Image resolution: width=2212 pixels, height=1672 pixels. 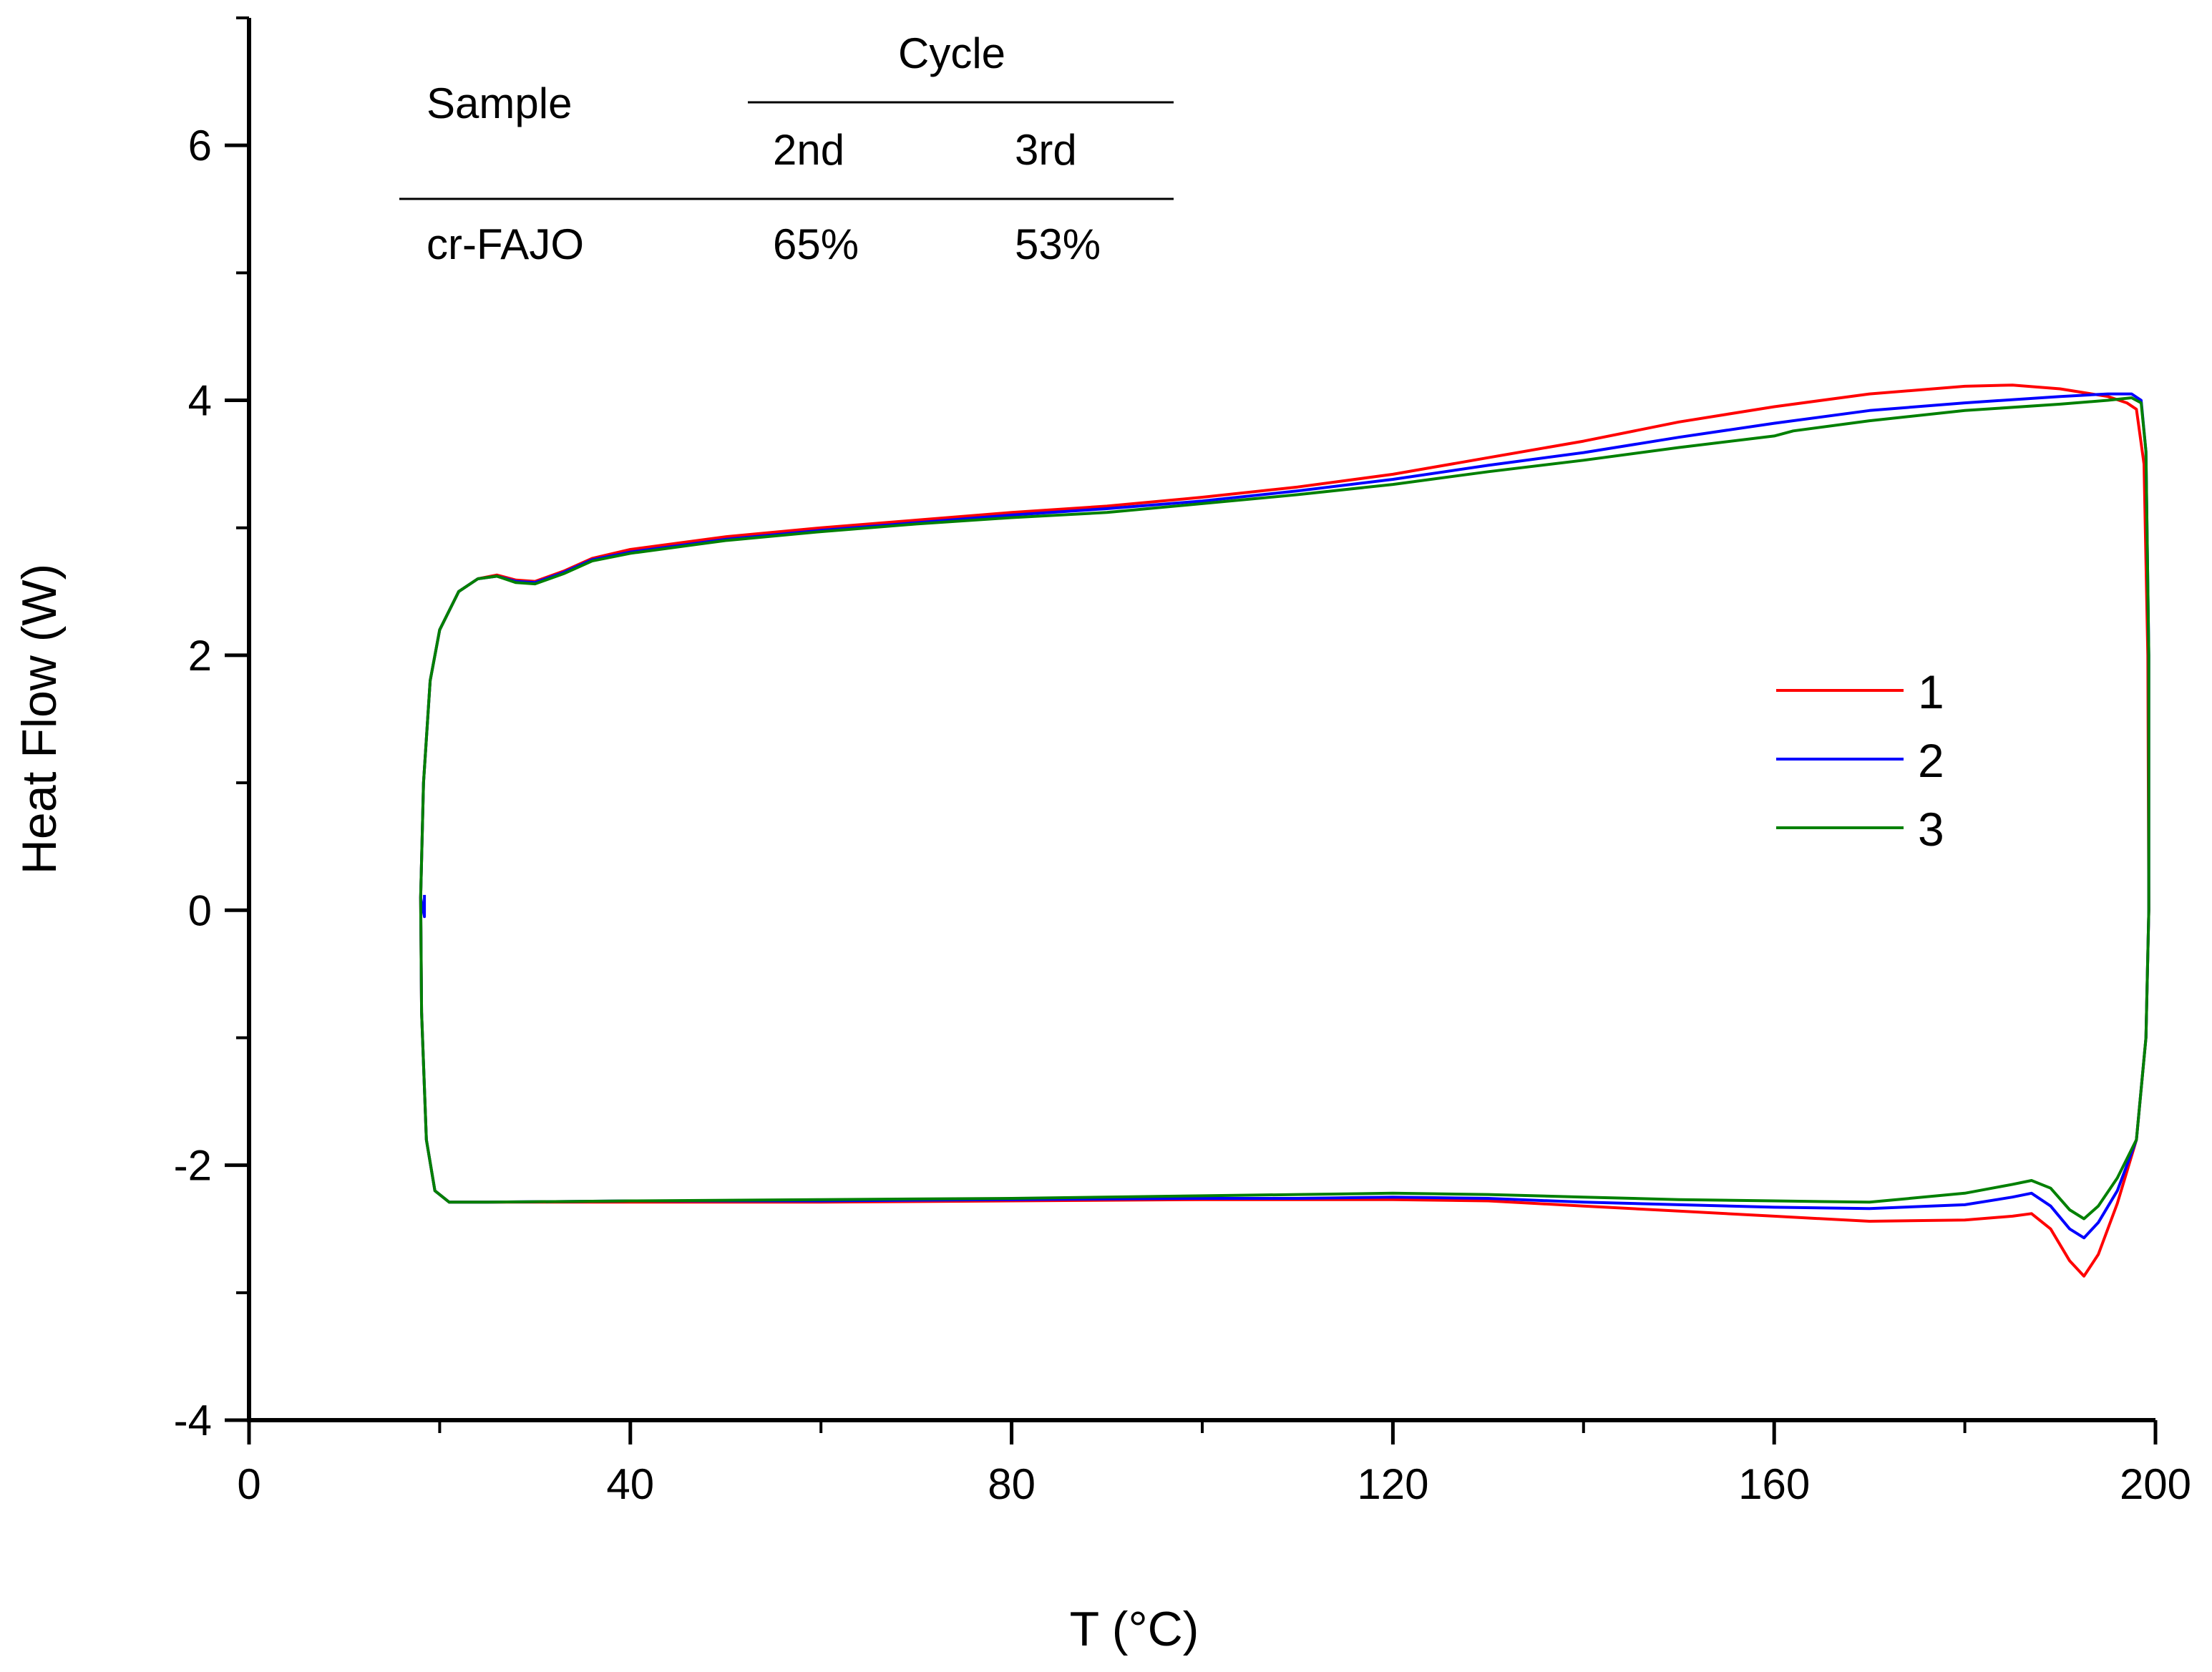 I want to click on inset-table: Sample Cycle 2nd 3rd cr-FAJO 65% 53%, so click(x=786, y=148).